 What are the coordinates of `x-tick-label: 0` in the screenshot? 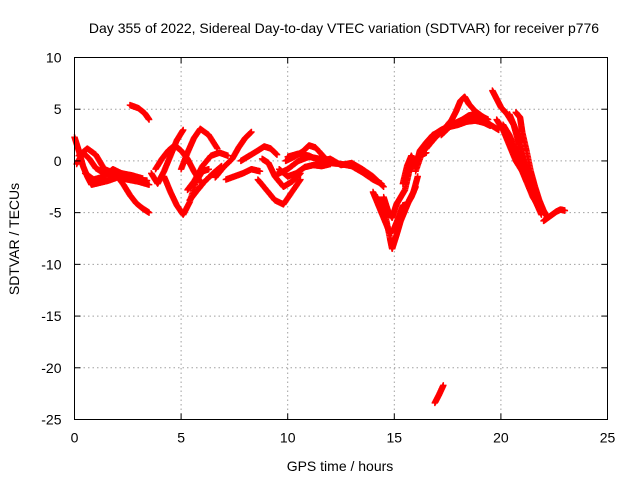 It's located at (75, 438).